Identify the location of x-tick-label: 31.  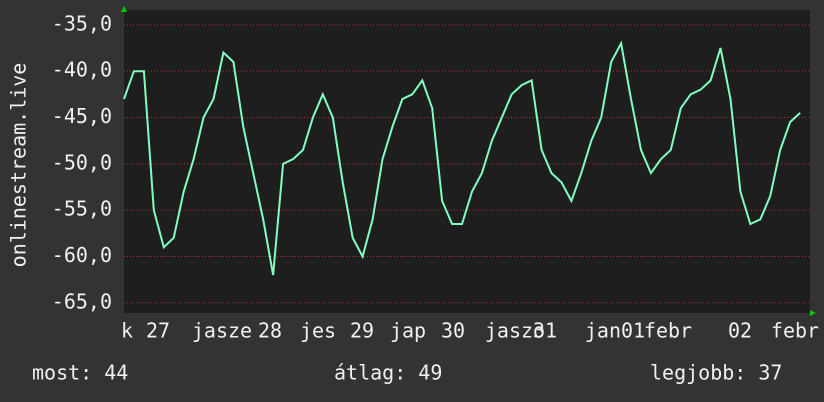
(545, 331).